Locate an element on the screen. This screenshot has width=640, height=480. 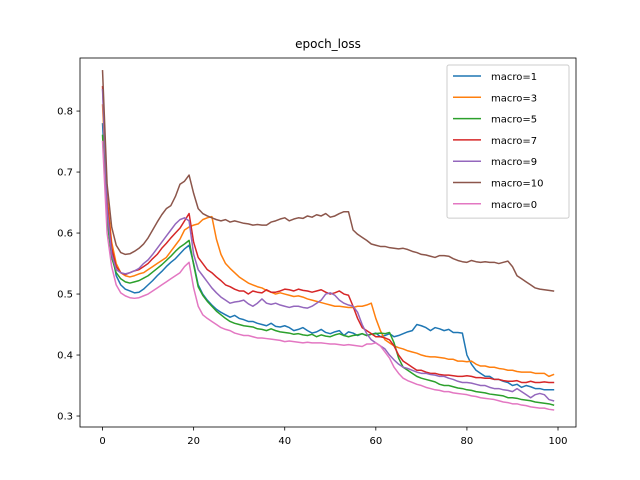
legend-label: macro=10 is located at coordinates (517, 184).